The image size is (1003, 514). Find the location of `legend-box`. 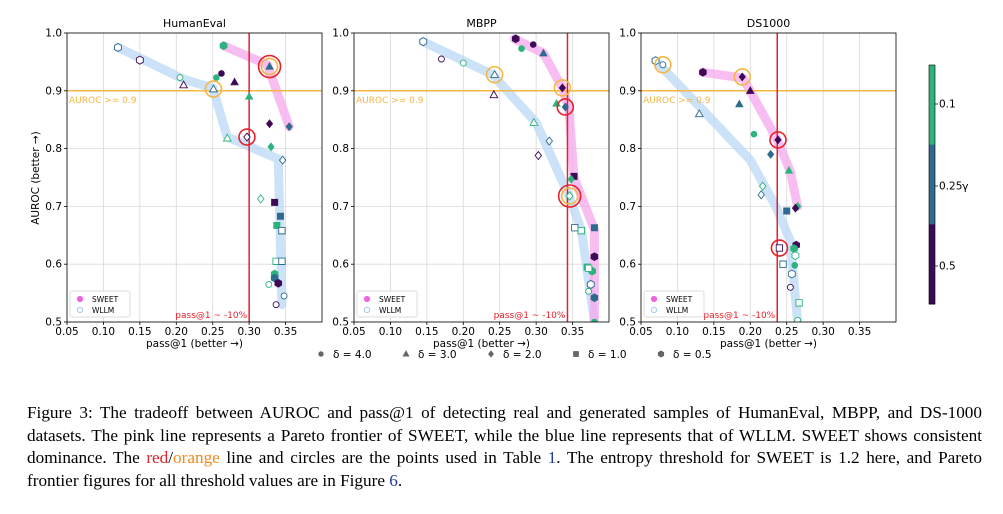

legend-box is located at coordinates (387, 304).